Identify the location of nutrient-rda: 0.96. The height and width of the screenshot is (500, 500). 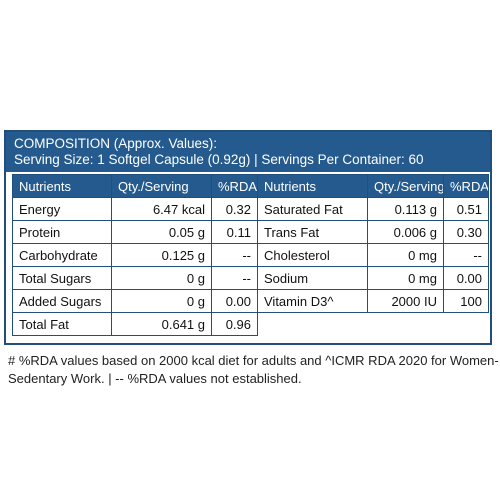
(234, 324).